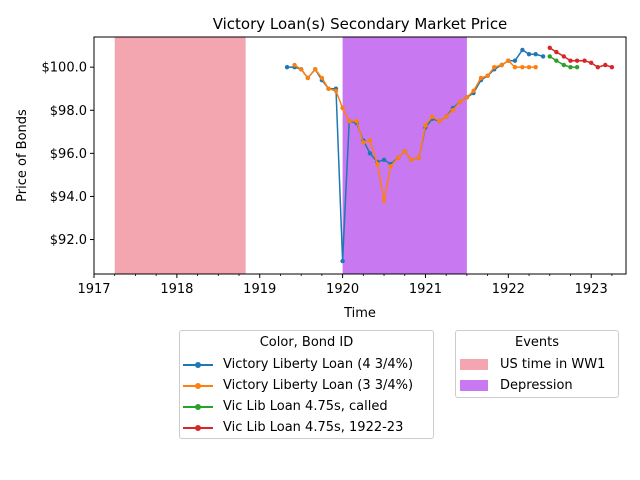  I want to click on legend-label: Vic Lib Loan 4.75s, called, so click(305, 406).